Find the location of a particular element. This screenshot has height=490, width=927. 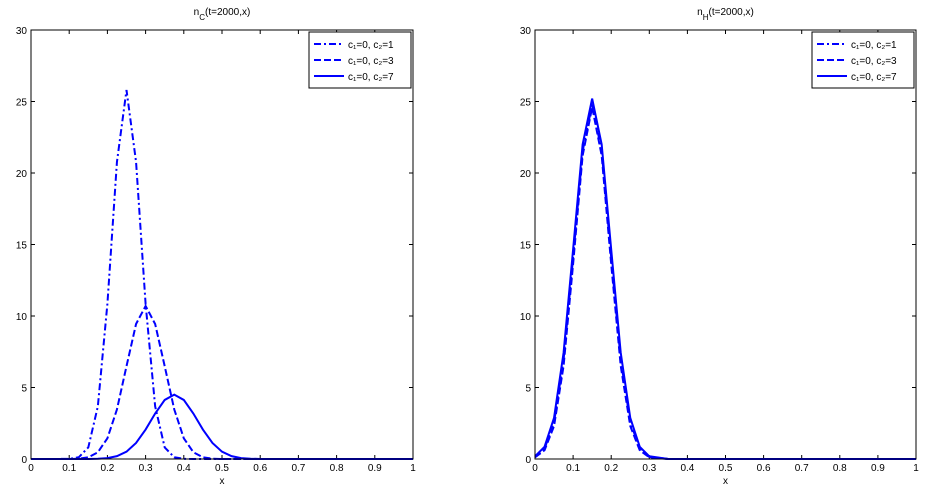

chart-title: nH(t=2000,x) is located at coordinates (725, 14).